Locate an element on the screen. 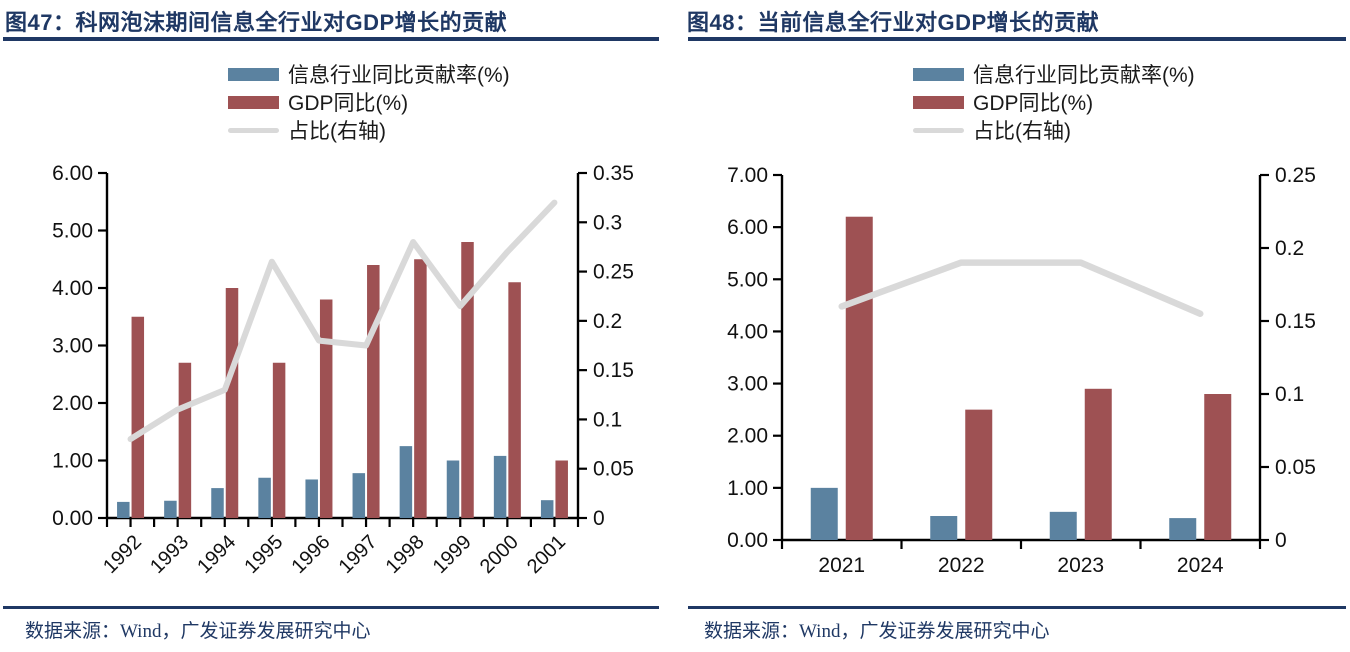 The width and height of the screenshot is (1350, 652). x-axis-category-label: 1999 is located at coordinates (452, 554).